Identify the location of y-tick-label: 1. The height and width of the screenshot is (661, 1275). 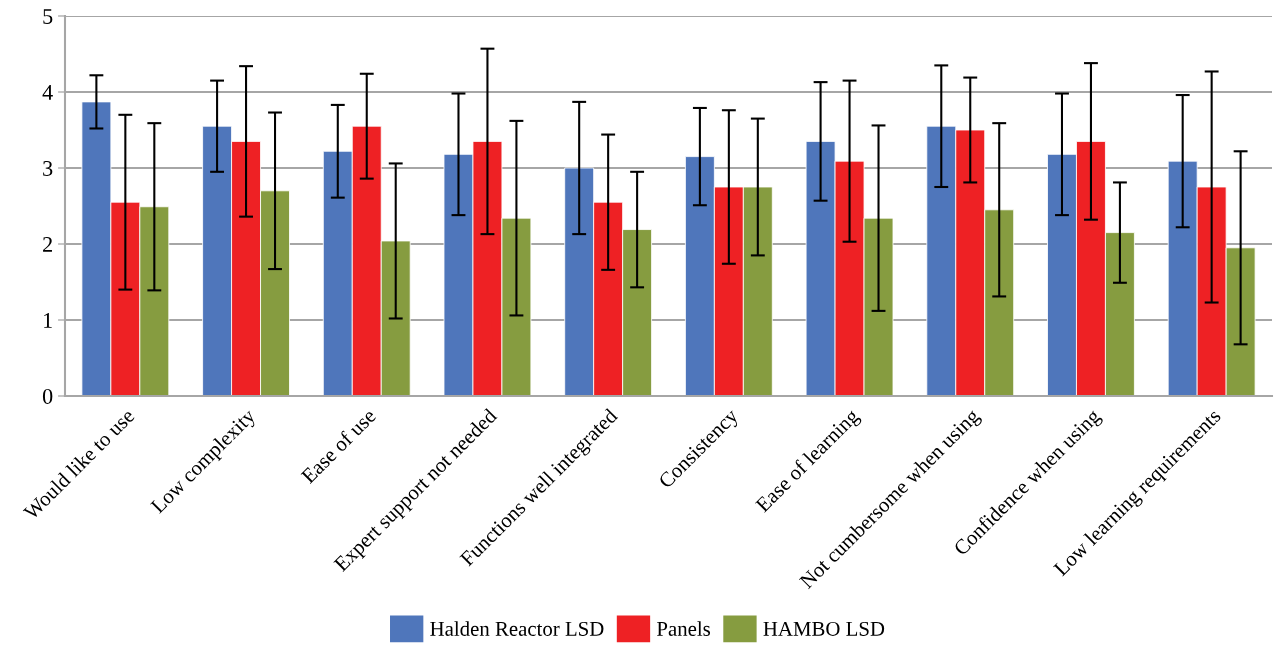
(48, 320).